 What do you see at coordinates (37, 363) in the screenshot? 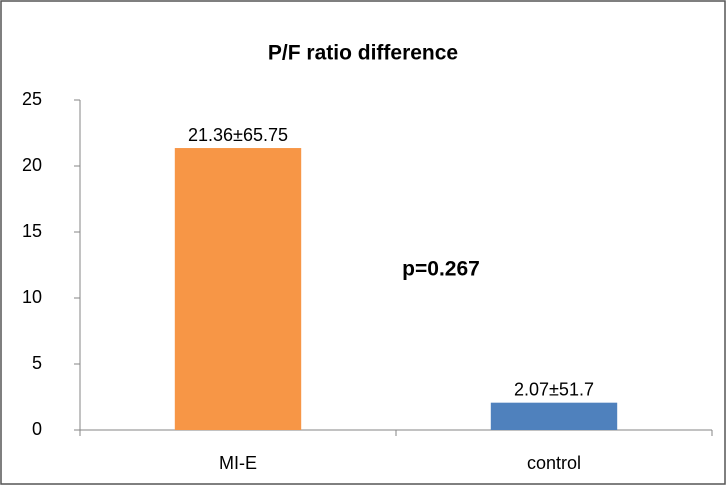
I see `y-tick-label: 5` at bounding box center [37, 363].